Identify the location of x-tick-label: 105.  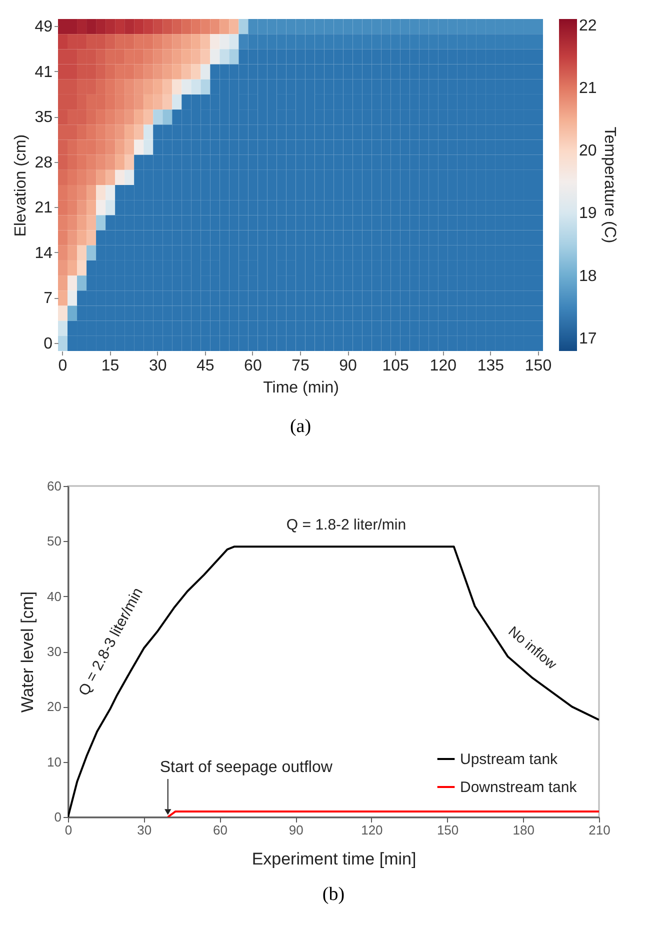
(396, 366).